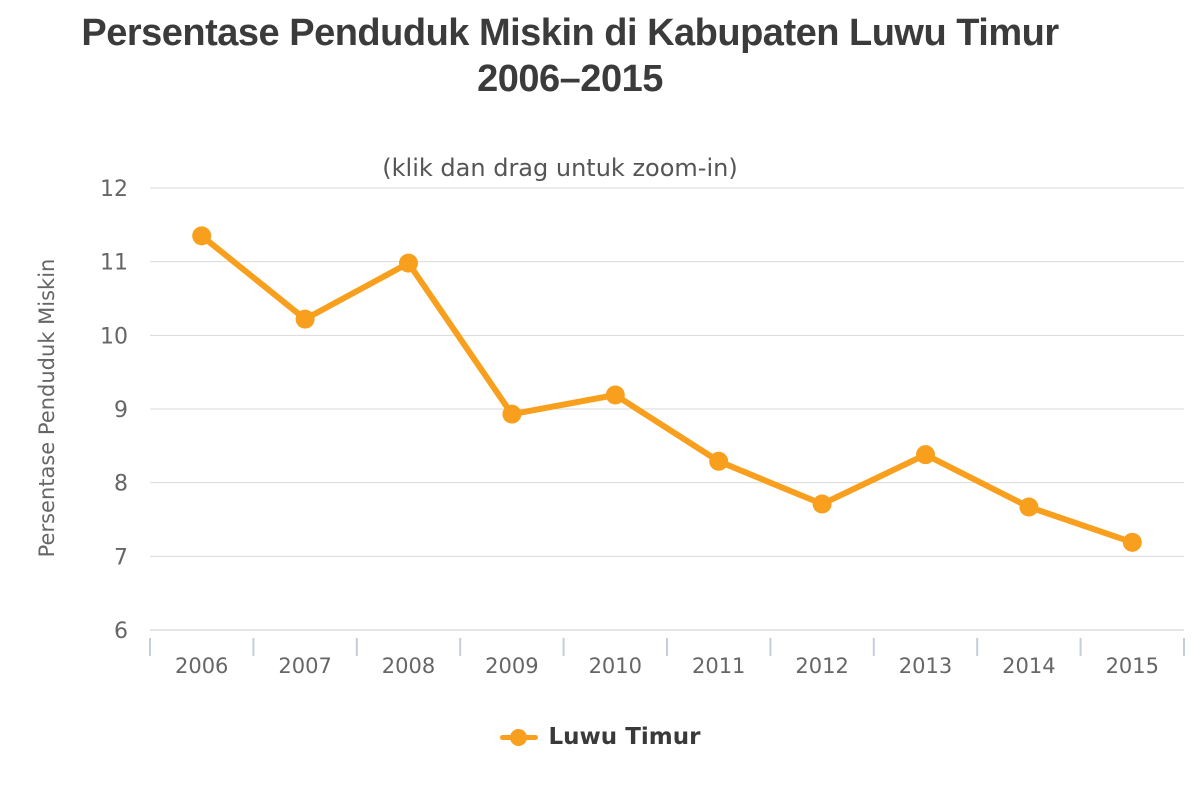 This screenshot has width=1200, height=800. Describe the element at coordinates (408, 666) in the screenshot. I see `x-axis-tick-label-2008: 2008` at that location.